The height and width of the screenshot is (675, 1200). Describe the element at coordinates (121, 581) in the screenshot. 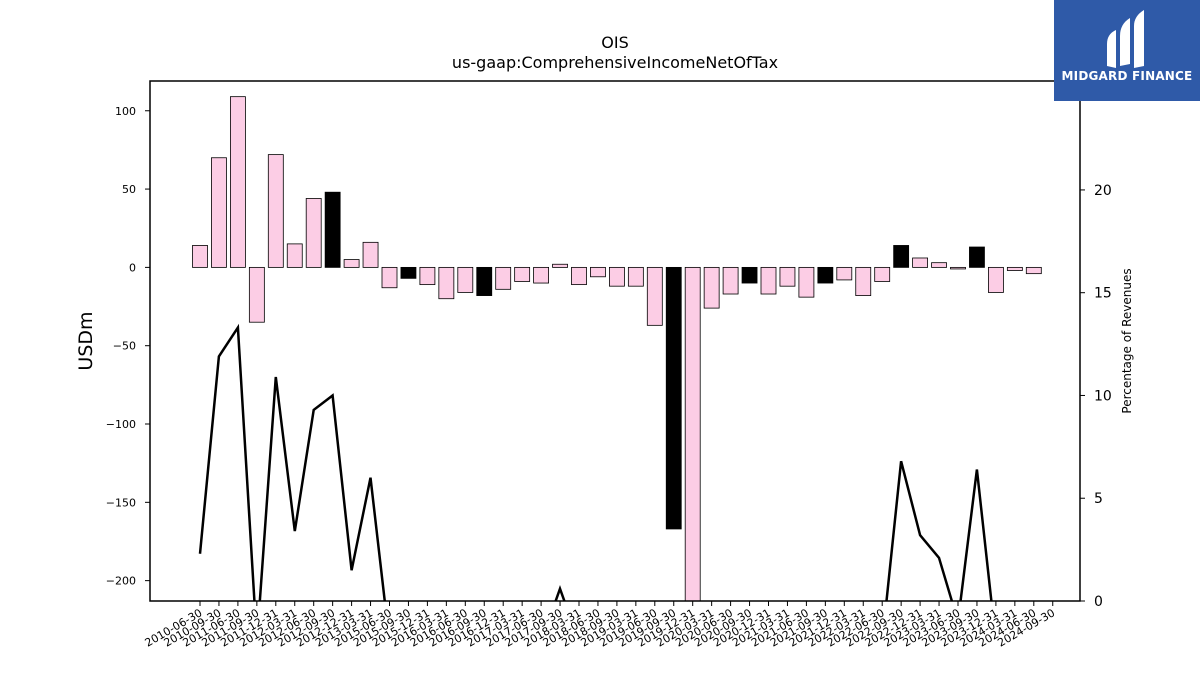

I see `y-tick-label: −200` at that location.